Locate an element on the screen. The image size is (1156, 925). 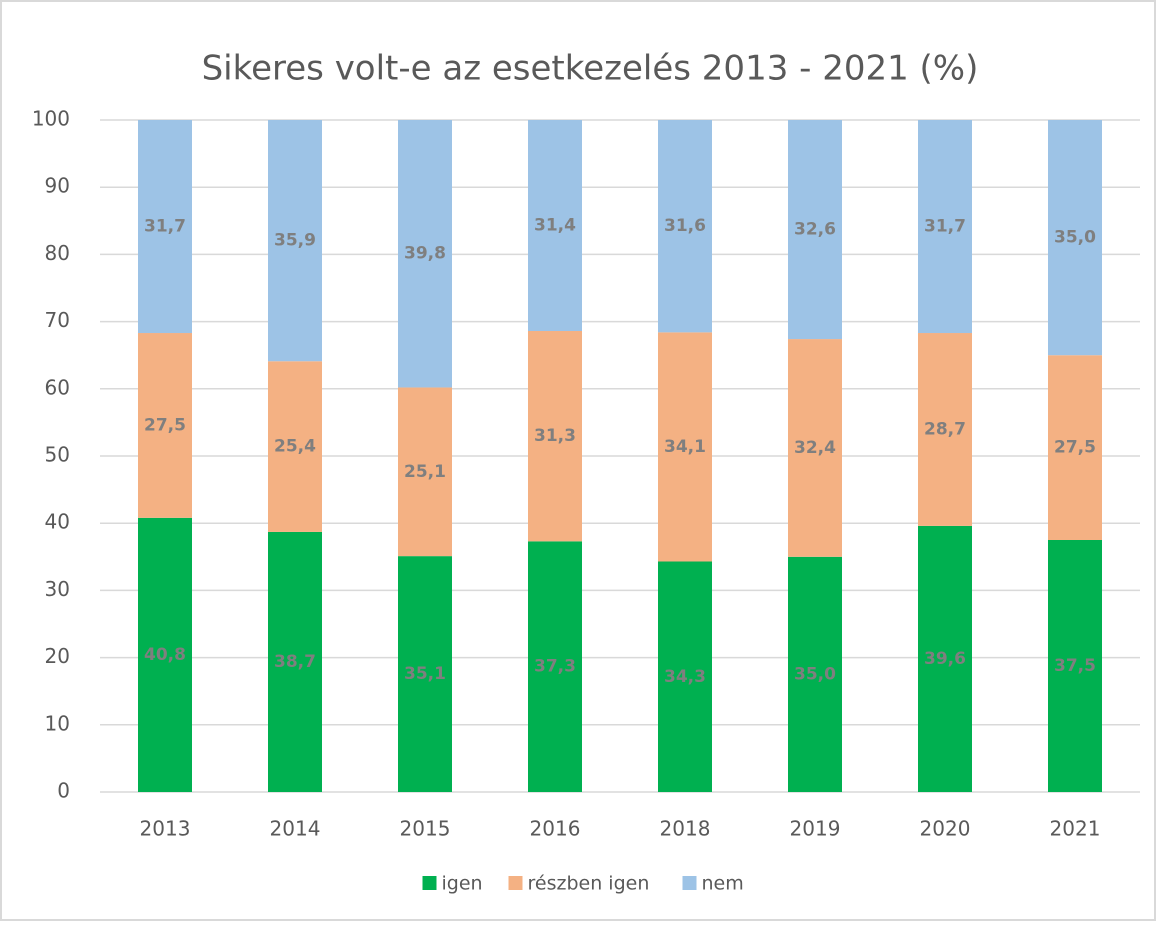
data-label: 32,6 is located at coordinates (815, 230).